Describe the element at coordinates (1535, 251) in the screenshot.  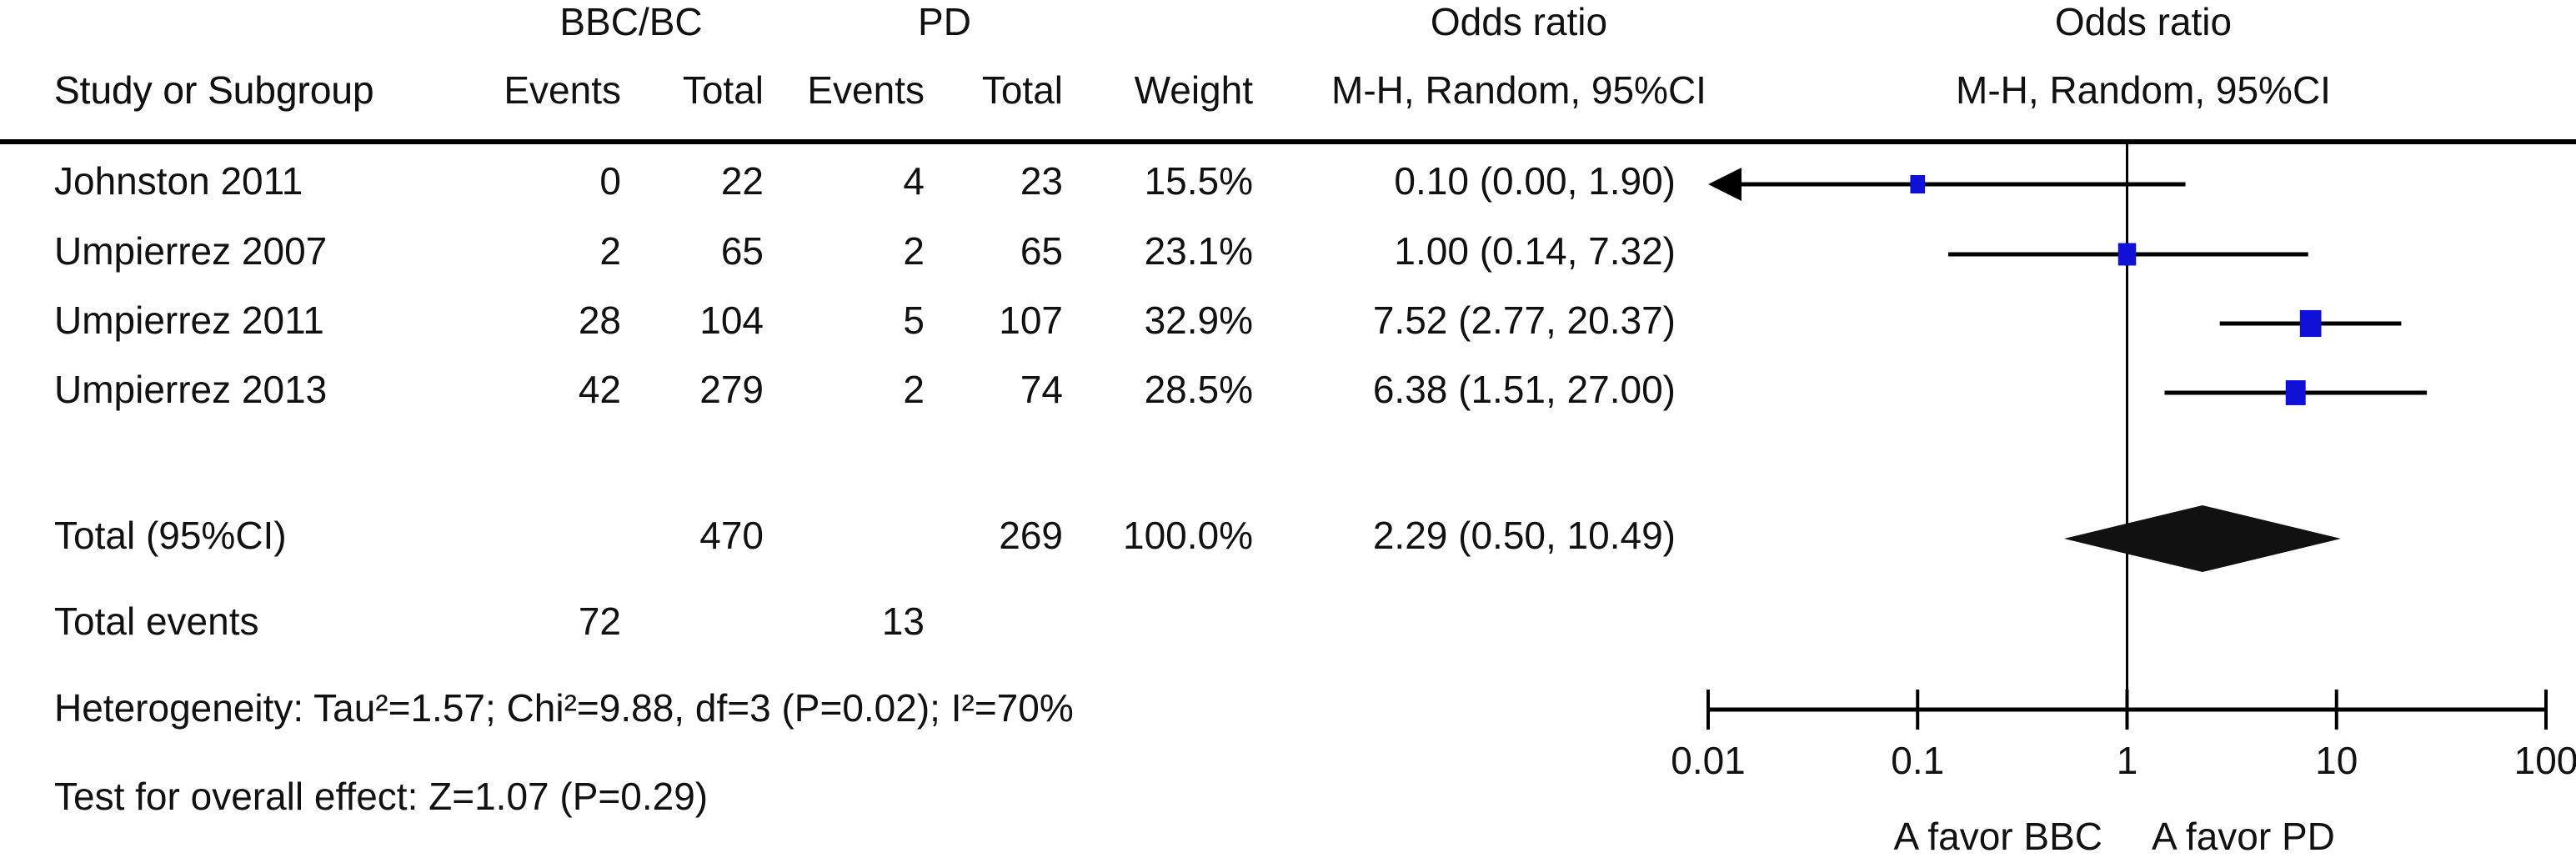
I see `cell: 1.00 (0.14, 7.32)` at that location.